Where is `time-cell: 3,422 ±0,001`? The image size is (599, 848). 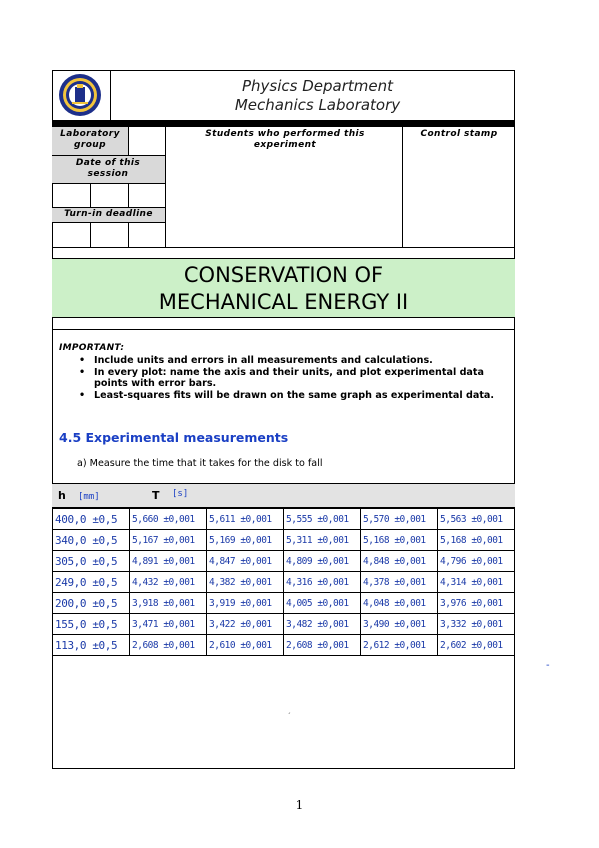 time-cell: 3,422 ±0,001 is located at coordinates (245, 624).